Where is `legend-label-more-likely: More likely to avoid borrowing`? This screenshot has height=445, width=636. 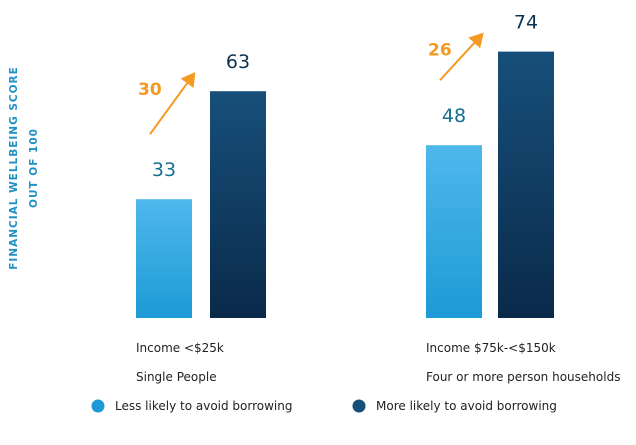
legend-label-more-likely: More likely to avoid borrowing is located at coordinates (466, 406).